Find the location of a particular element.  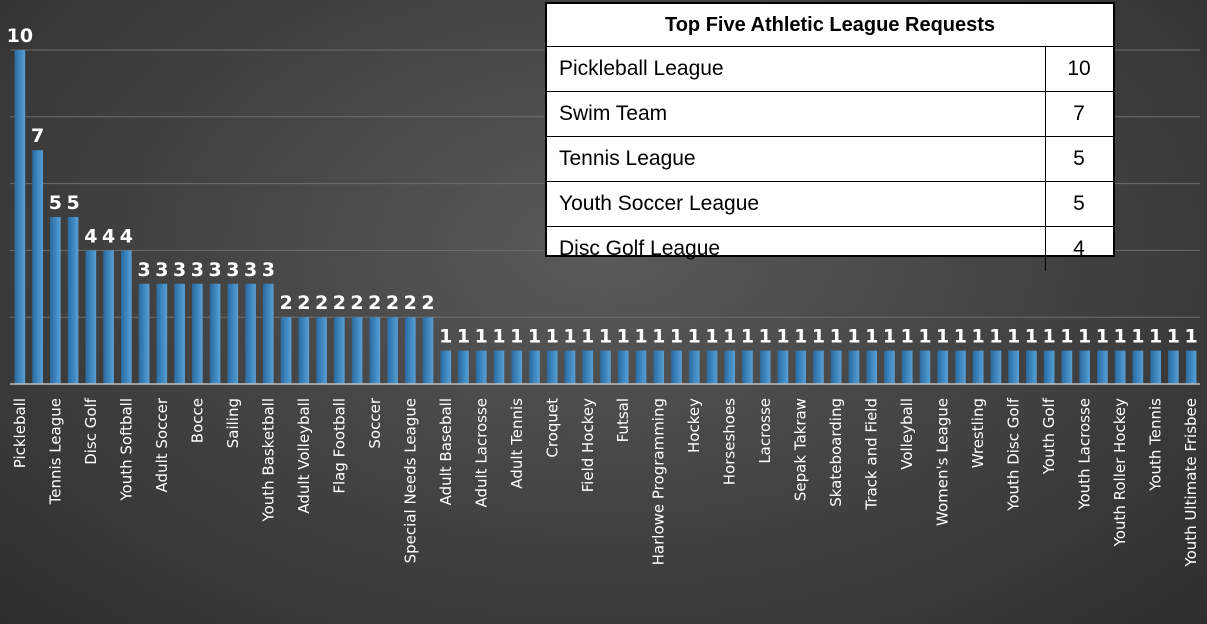

x-tick-label: Adult Baseball is located at coordinates (446, 451).